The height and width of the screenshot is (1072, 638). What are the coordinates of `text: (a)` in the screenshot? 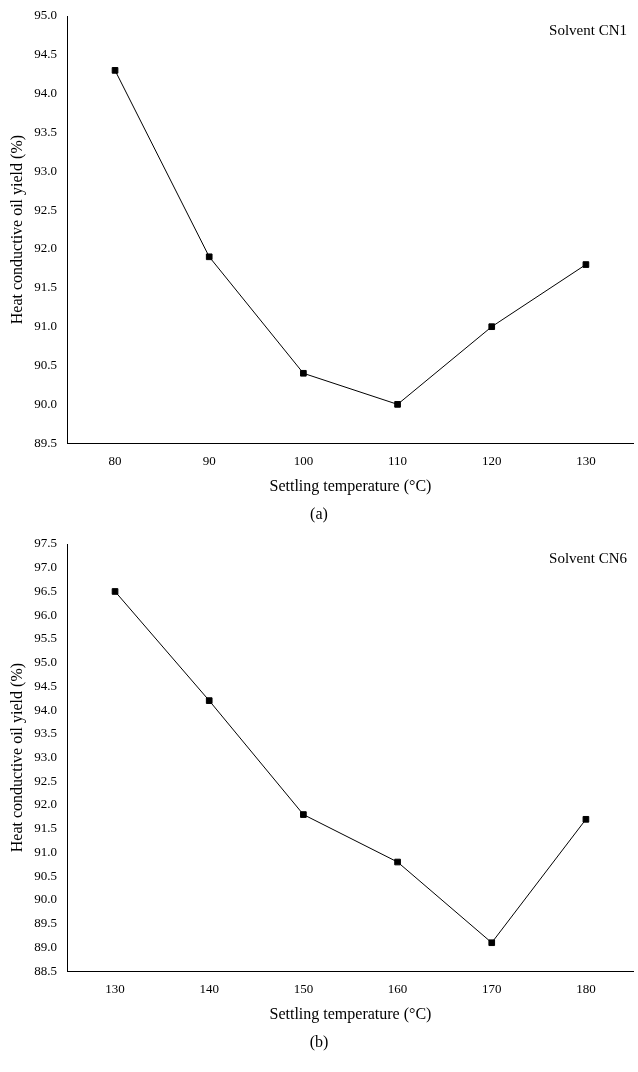 It's located at (319, 514).